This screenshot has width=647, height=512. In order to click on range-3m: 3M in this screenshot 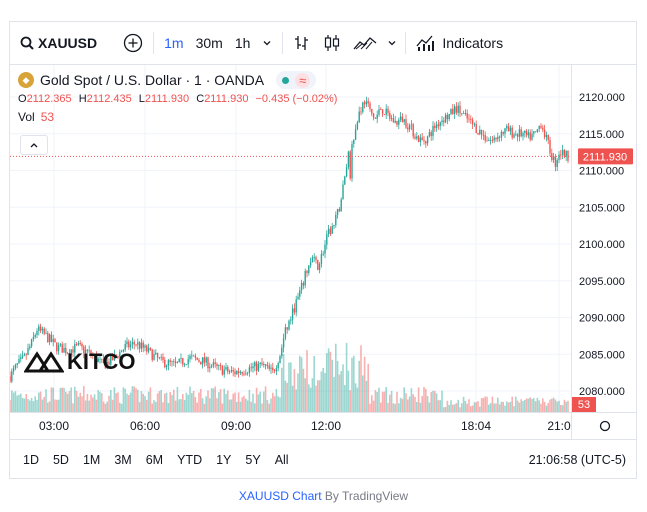, I will do `click(123, 460)`.